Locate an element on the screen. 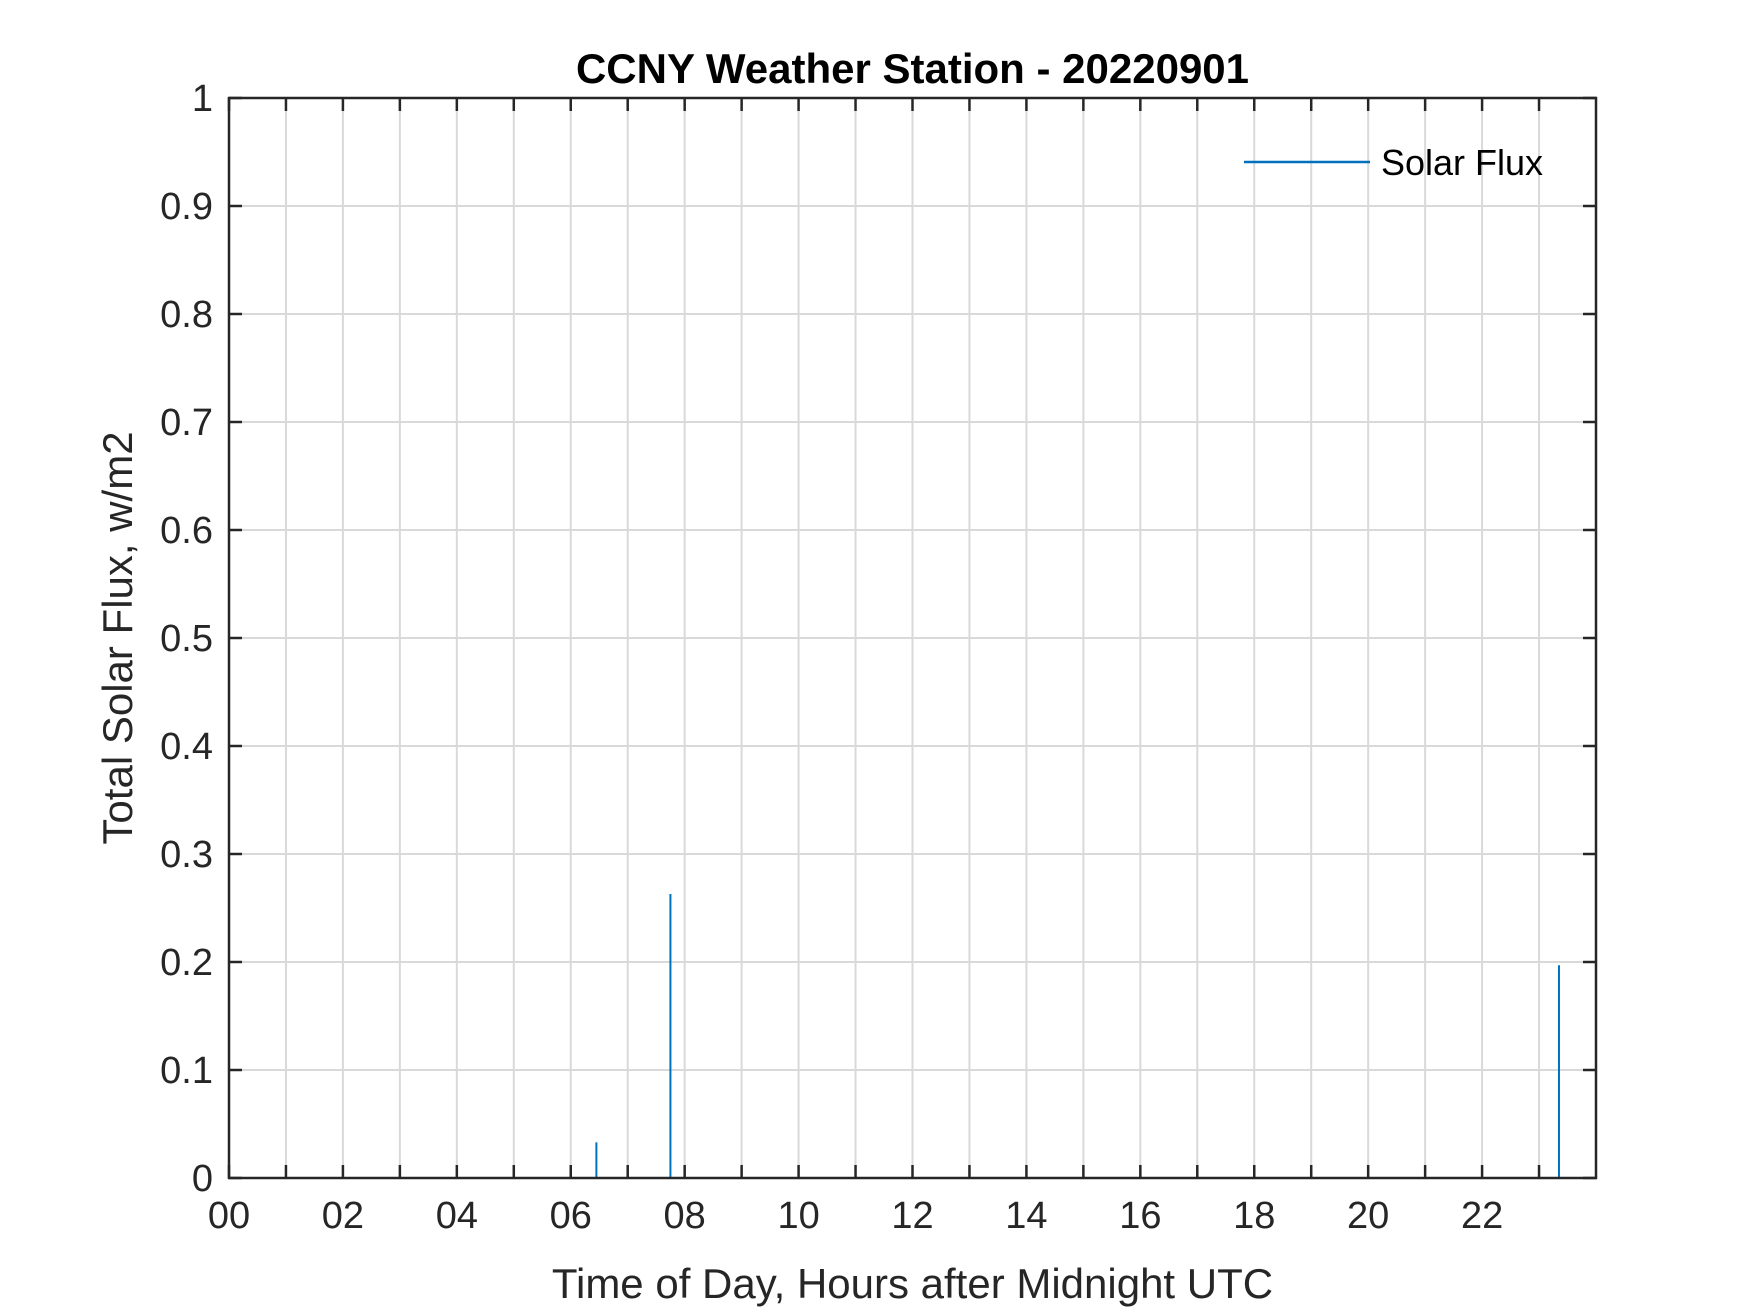  chart-title: CCNY Weather Station - 20220901 is located at coordinates (912, 68).